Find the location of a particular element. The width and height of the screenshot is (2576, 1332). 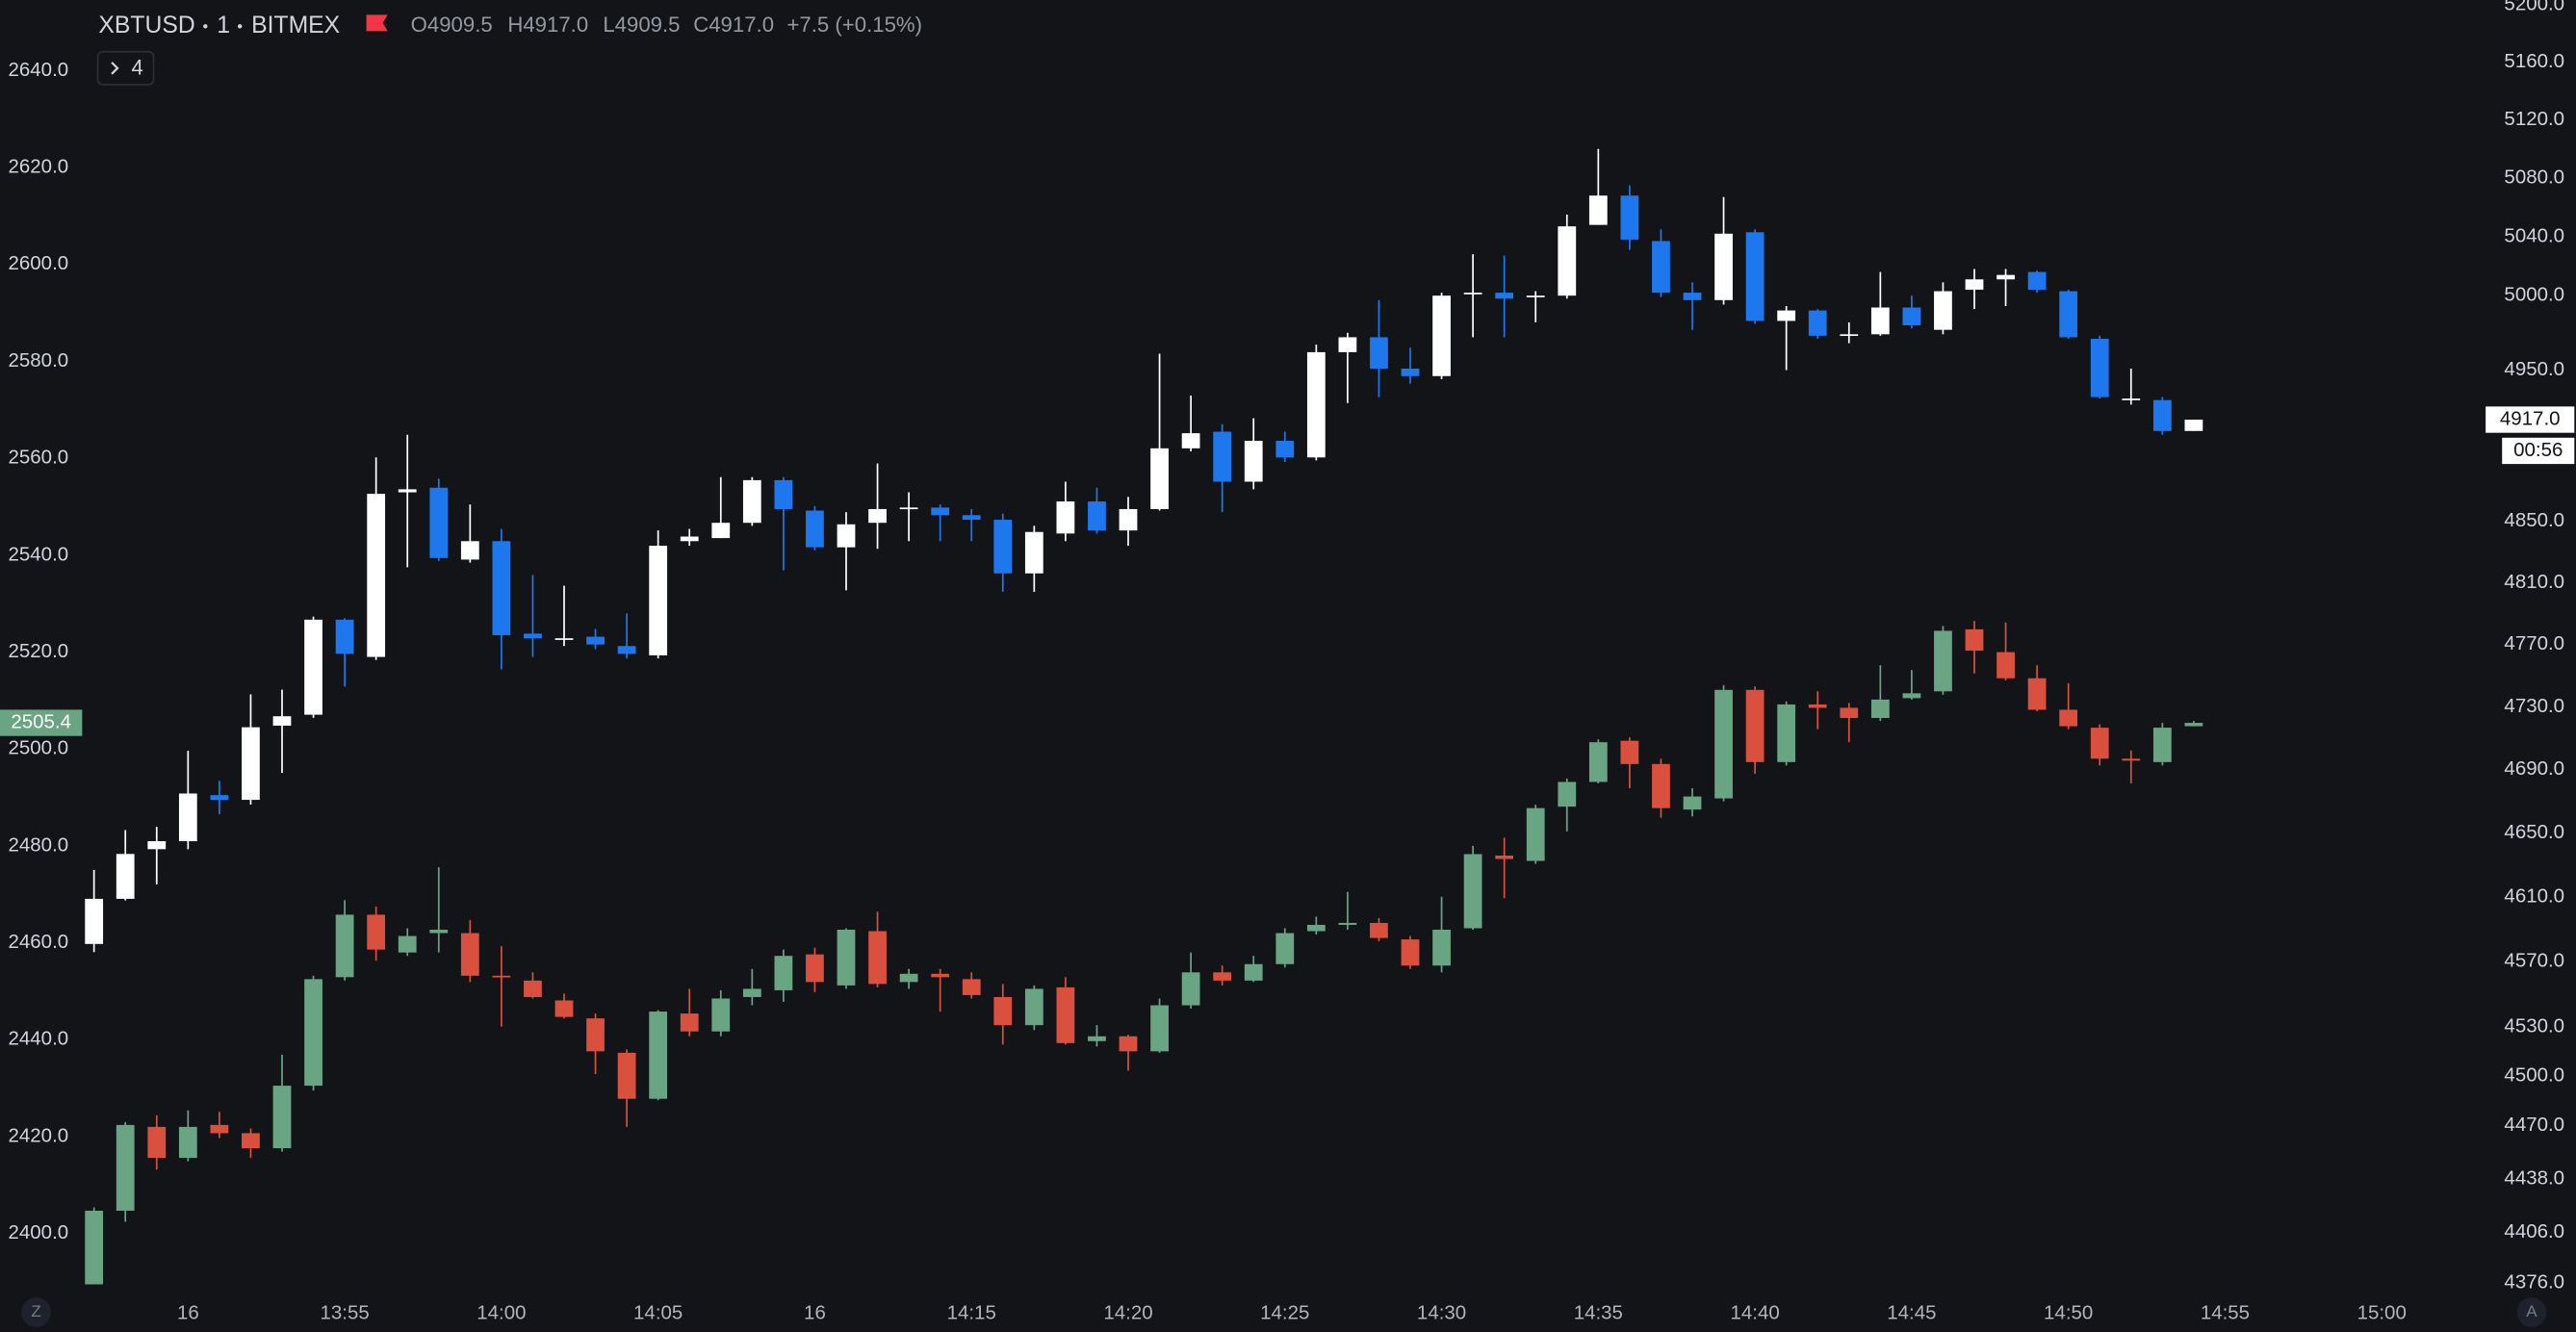

x-tick-label: 14:25 is located at coordinates (1285, 1313).